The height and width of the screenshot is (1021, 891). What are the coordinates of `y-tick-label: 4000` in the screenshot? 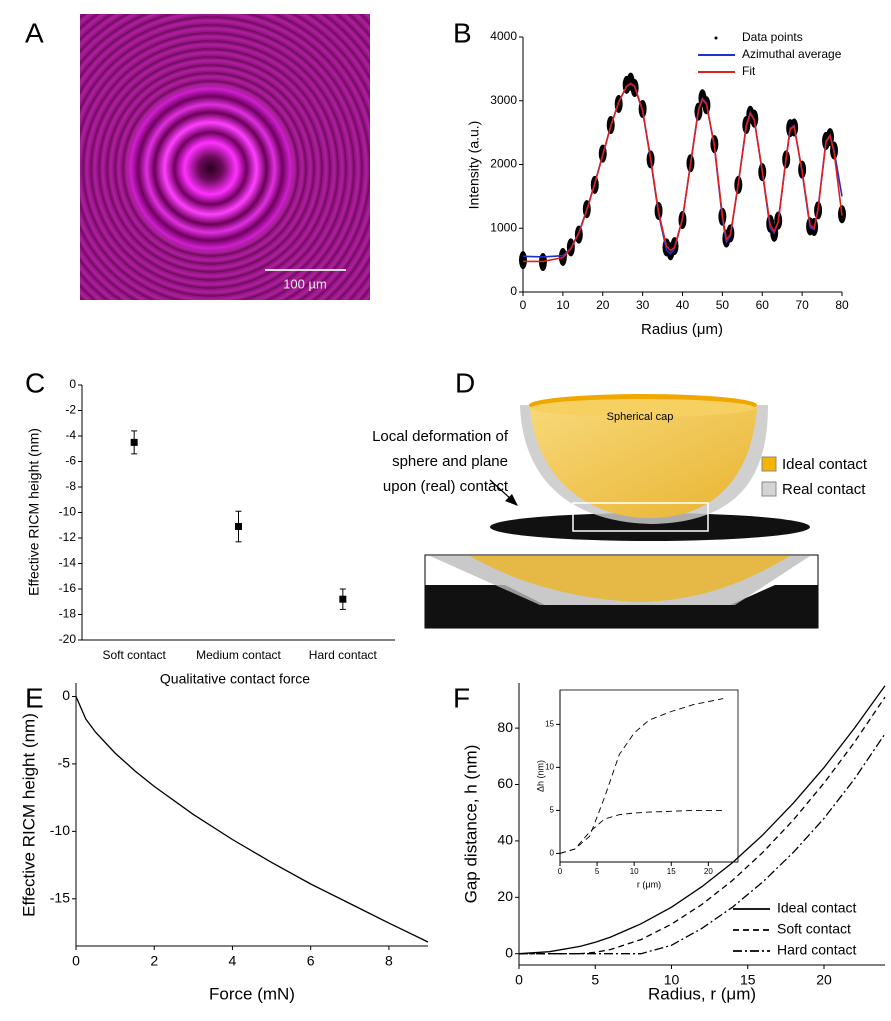 It's located at (503, 36).